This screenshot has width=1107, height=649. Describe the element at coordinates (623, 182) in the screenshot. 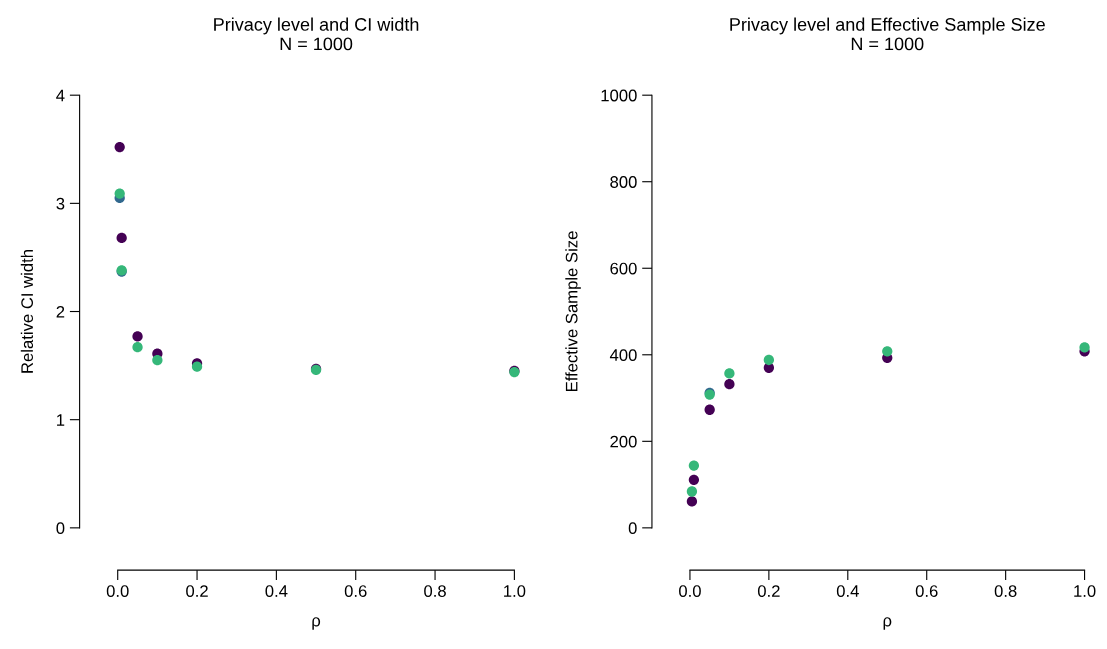

I see `y-tick-label: 800` at that location.